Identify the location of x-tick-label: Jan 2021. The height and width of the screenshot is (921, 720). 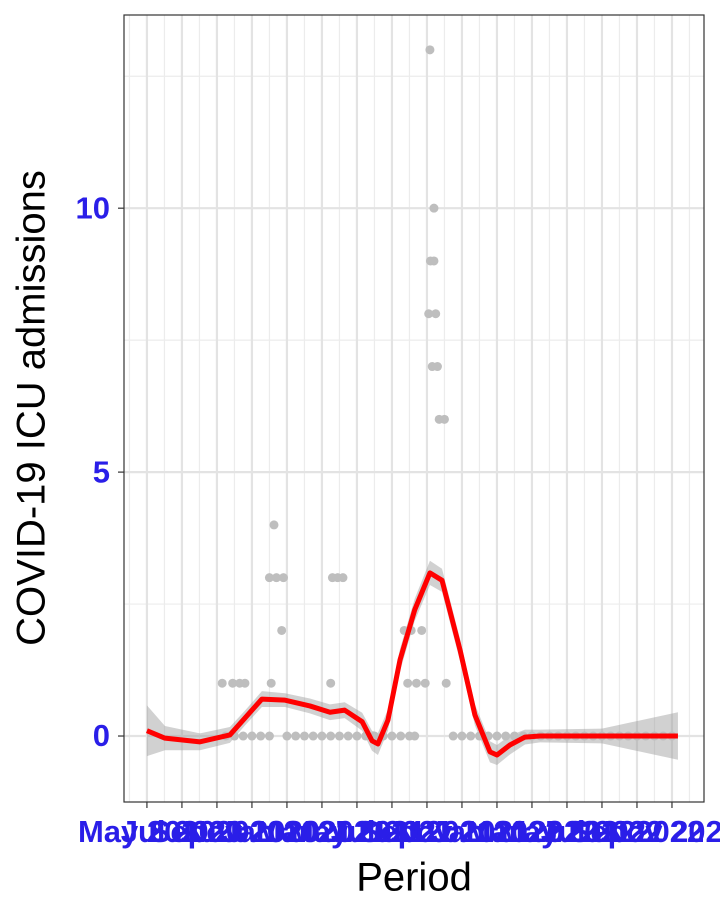
(286, 831).